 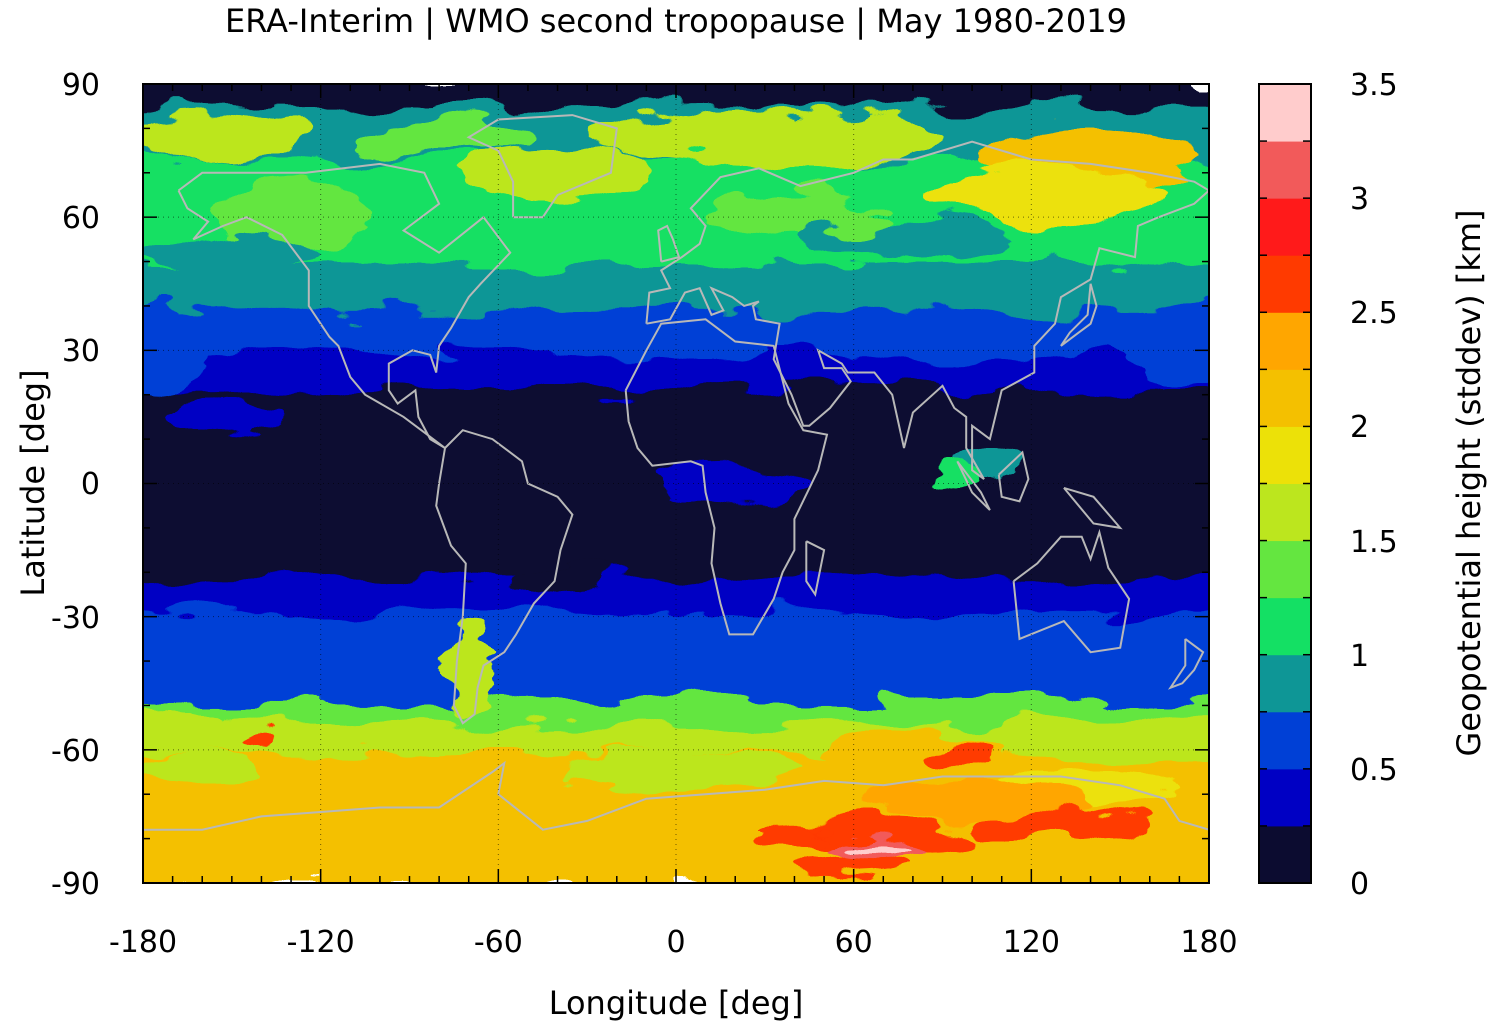 I want to click on colorbar-tick-label: 1, so click(x=1359, y=656).